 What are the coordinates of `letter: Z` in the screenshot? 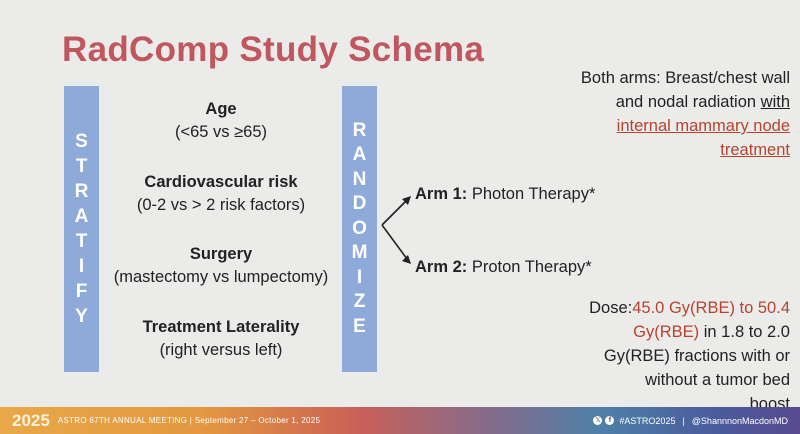 It's located at (359, 302).